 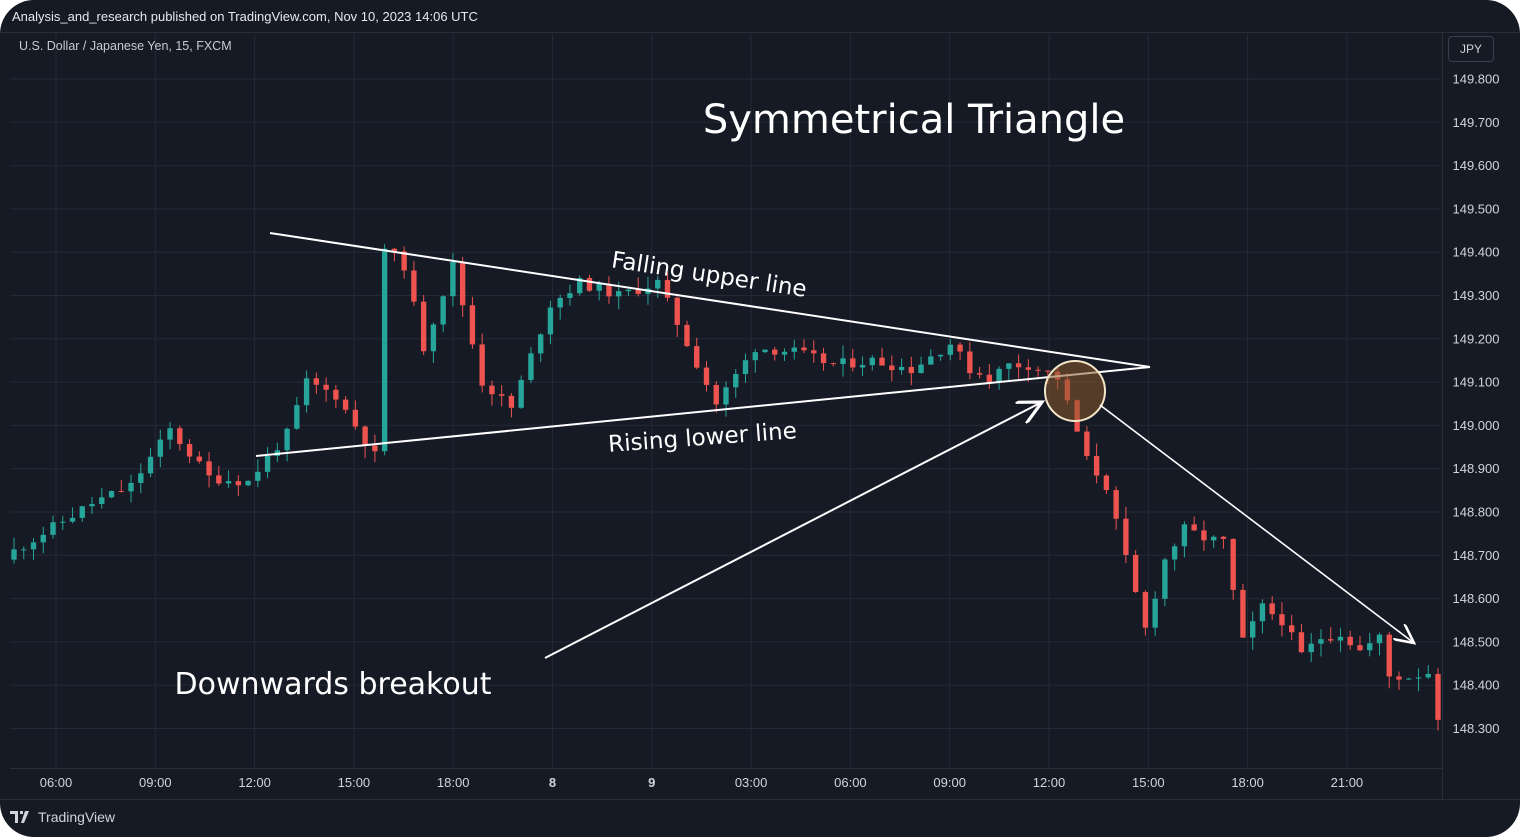 What do you see at coordinates (1476, 641) in the screenshot?
I see `price-tick-label: 148.500` at bounding box center [1476, 641].